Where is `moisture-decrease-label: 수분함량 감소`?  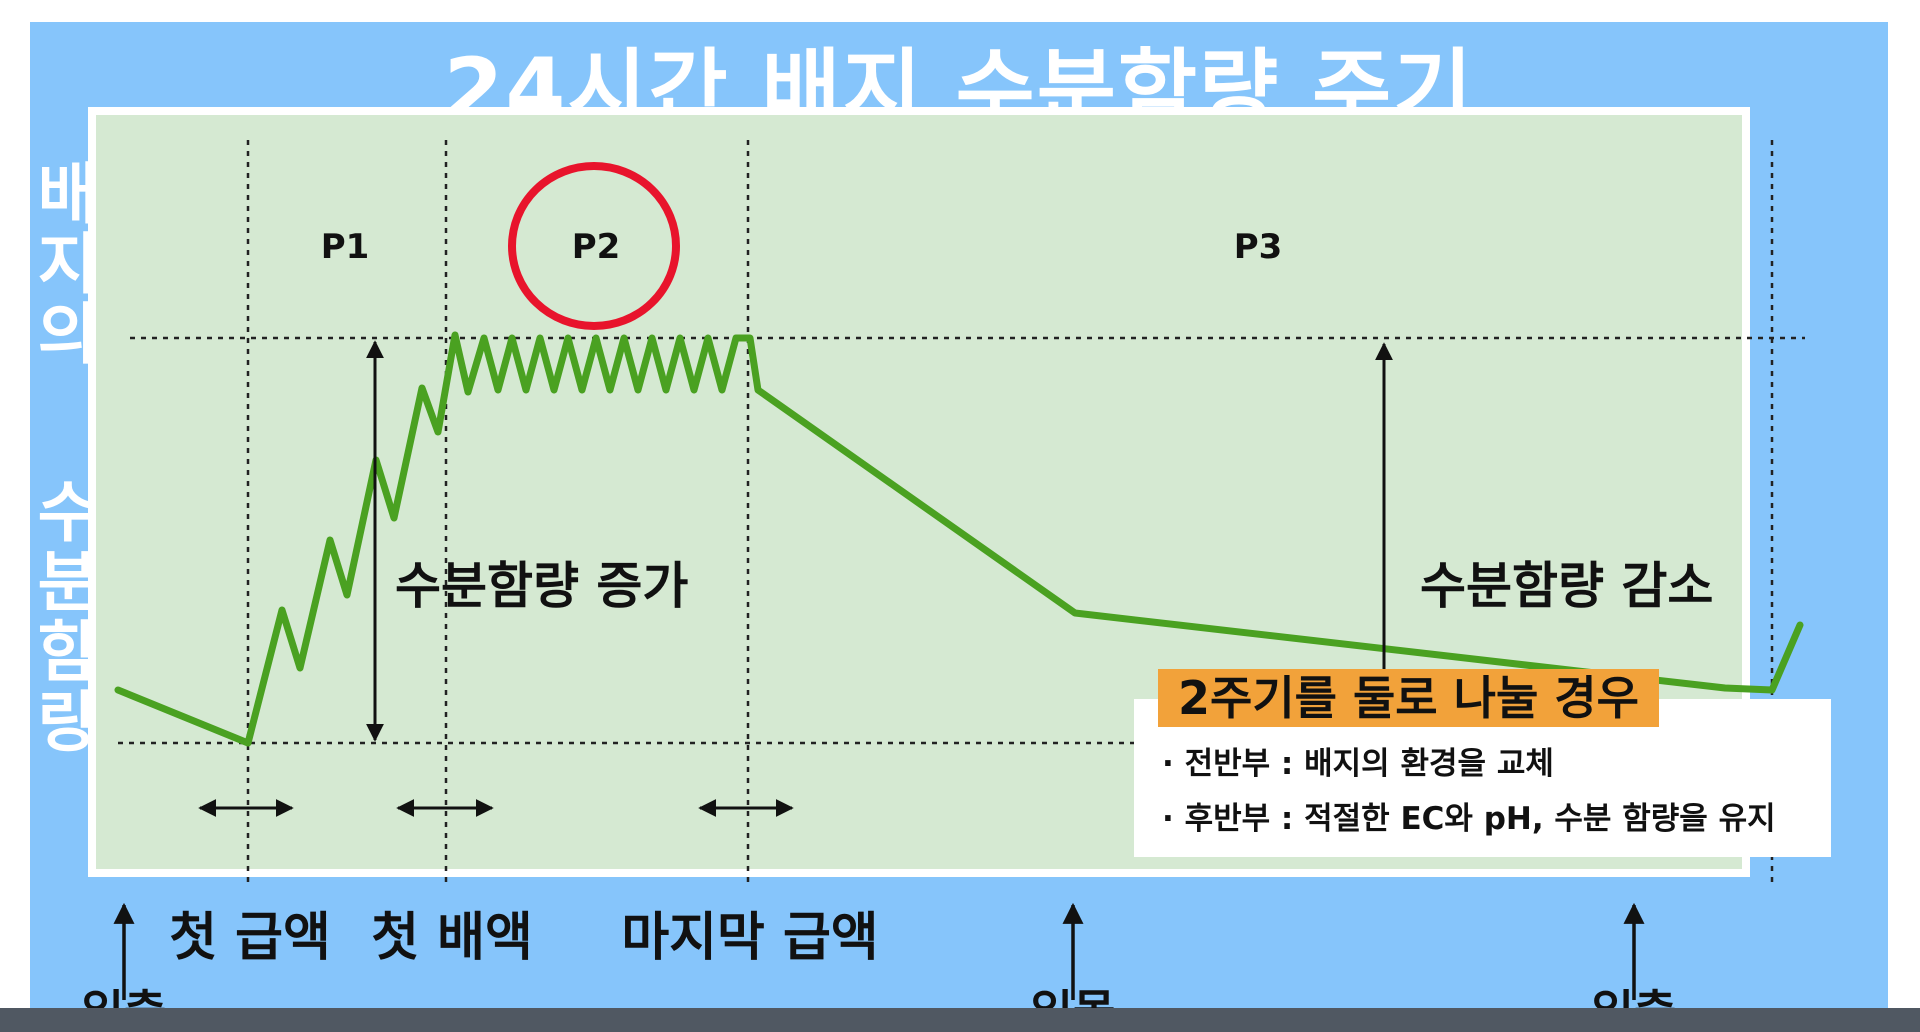 moisture-decrease-label: 수분함량 감소 is located at coordinates (1566, 586).